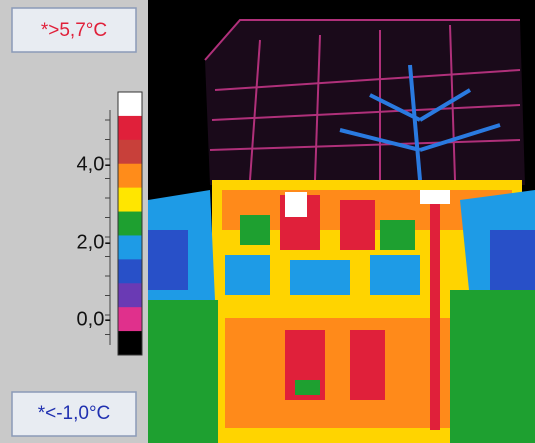 The width and height of the screenshot is (535, 443). I want to click on max-box, so click(74, 30).